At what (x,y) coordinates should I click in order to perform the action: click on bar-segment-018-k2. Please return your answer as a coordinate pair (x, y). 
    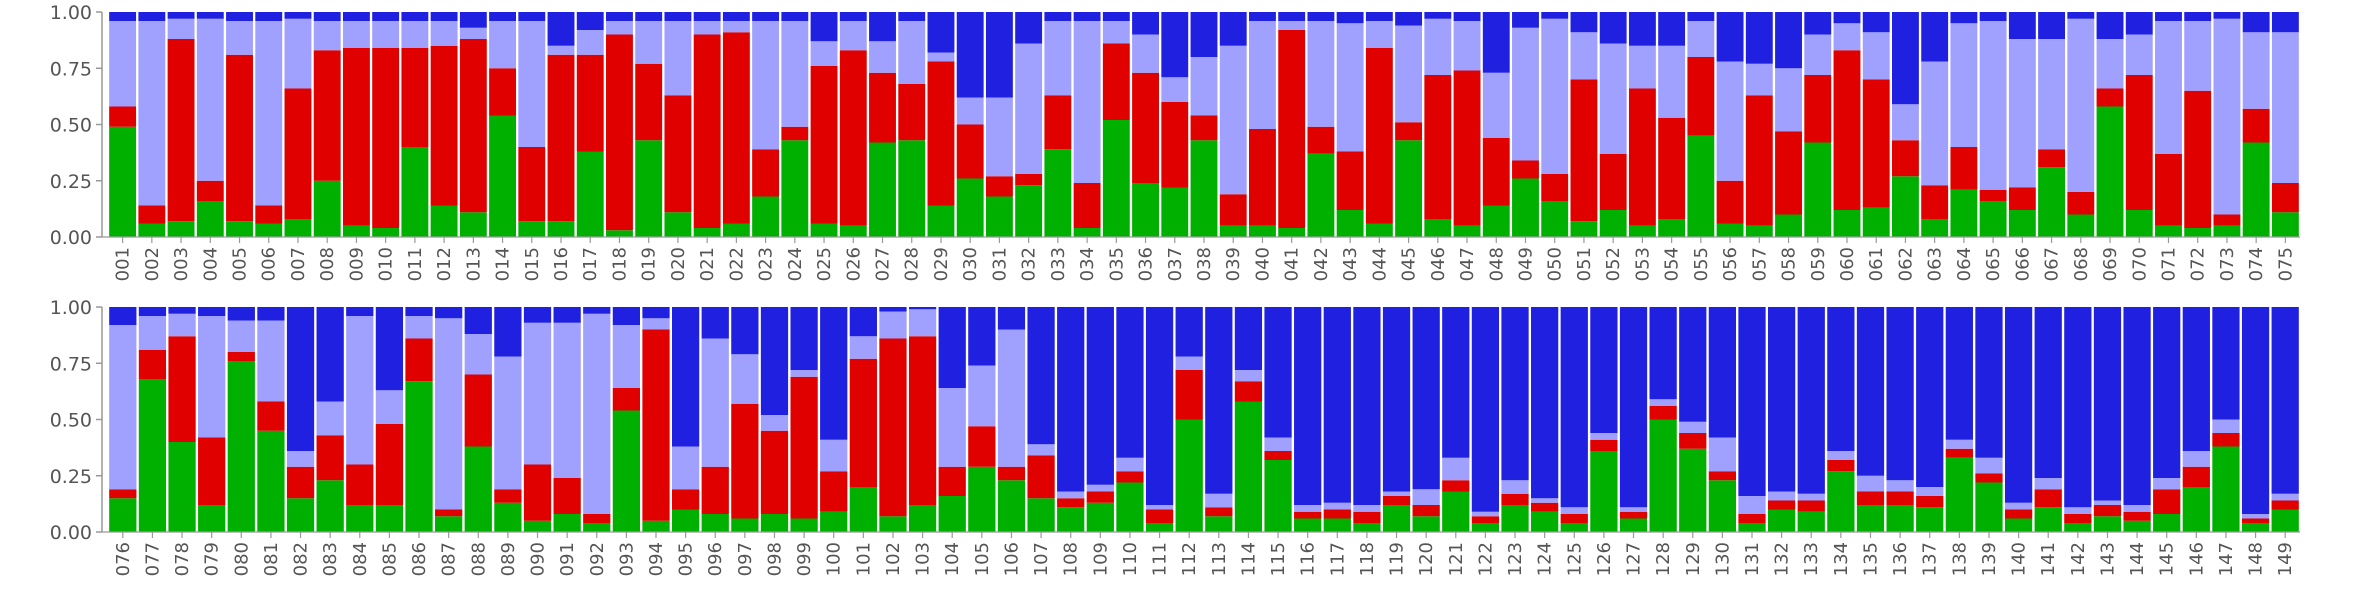
    Looking at the image, I should click on (619, 132).